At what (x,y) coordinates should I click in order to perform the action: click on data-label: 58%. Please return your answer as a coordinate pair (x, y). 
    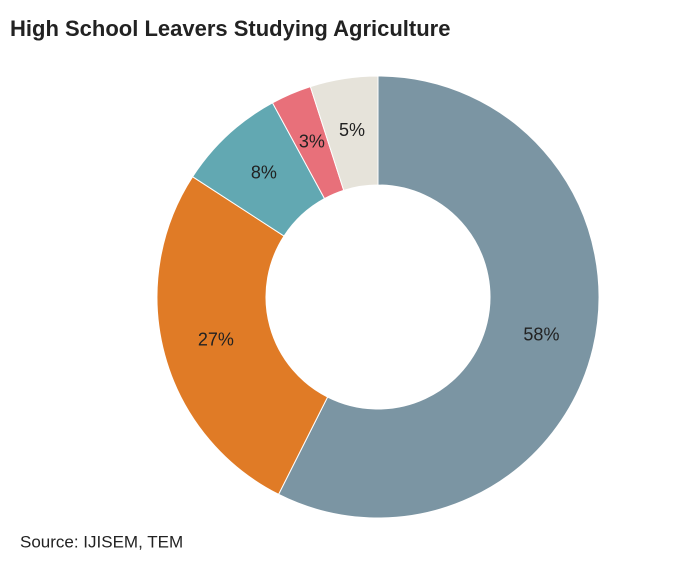
    Looking at the image, I should click on (541, 335).